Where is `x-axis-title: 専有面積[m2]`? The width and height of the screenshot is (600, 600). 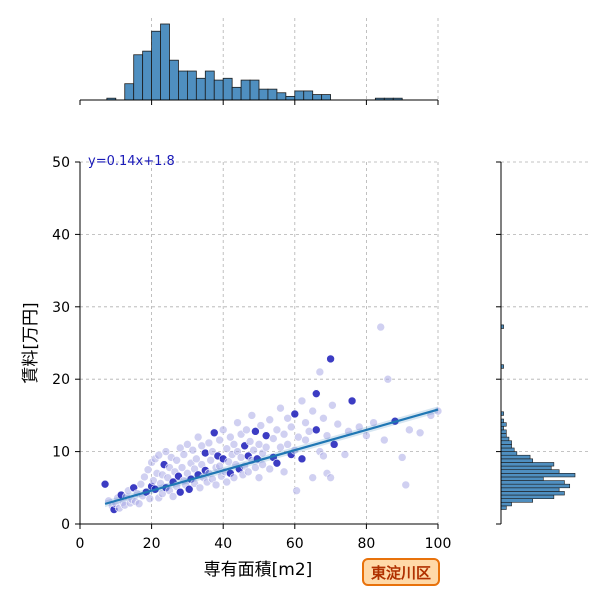
x-axis-title: 専有面積[m2] is located at coordinates (258, 570).